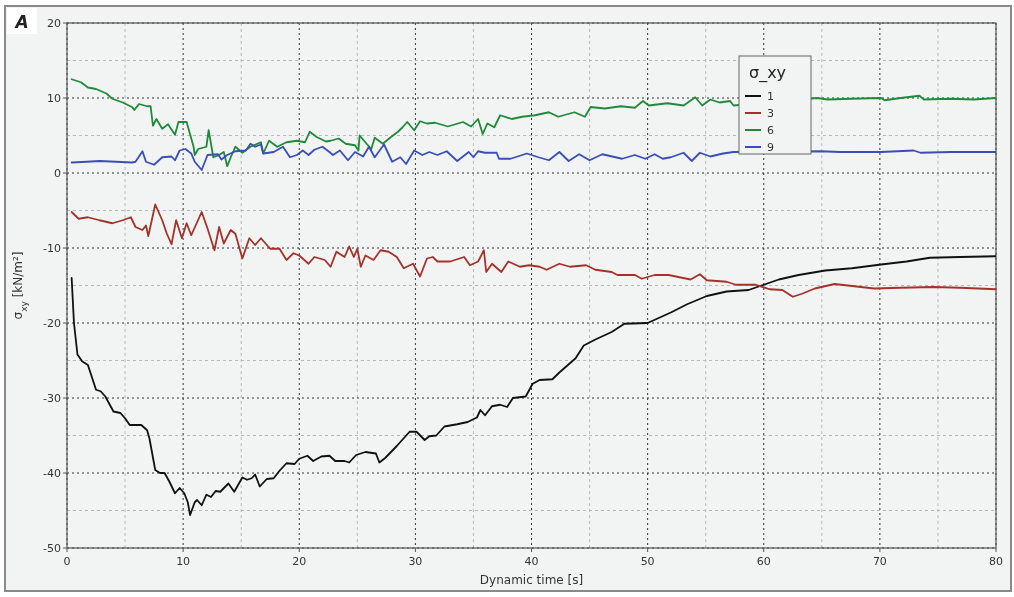 The width and height of the screenshot is (1014, 597). What do you see at coordinates (415, 561) in the screenshot?
I see `x-tick-label: 30` at bounding box center [415, 561].